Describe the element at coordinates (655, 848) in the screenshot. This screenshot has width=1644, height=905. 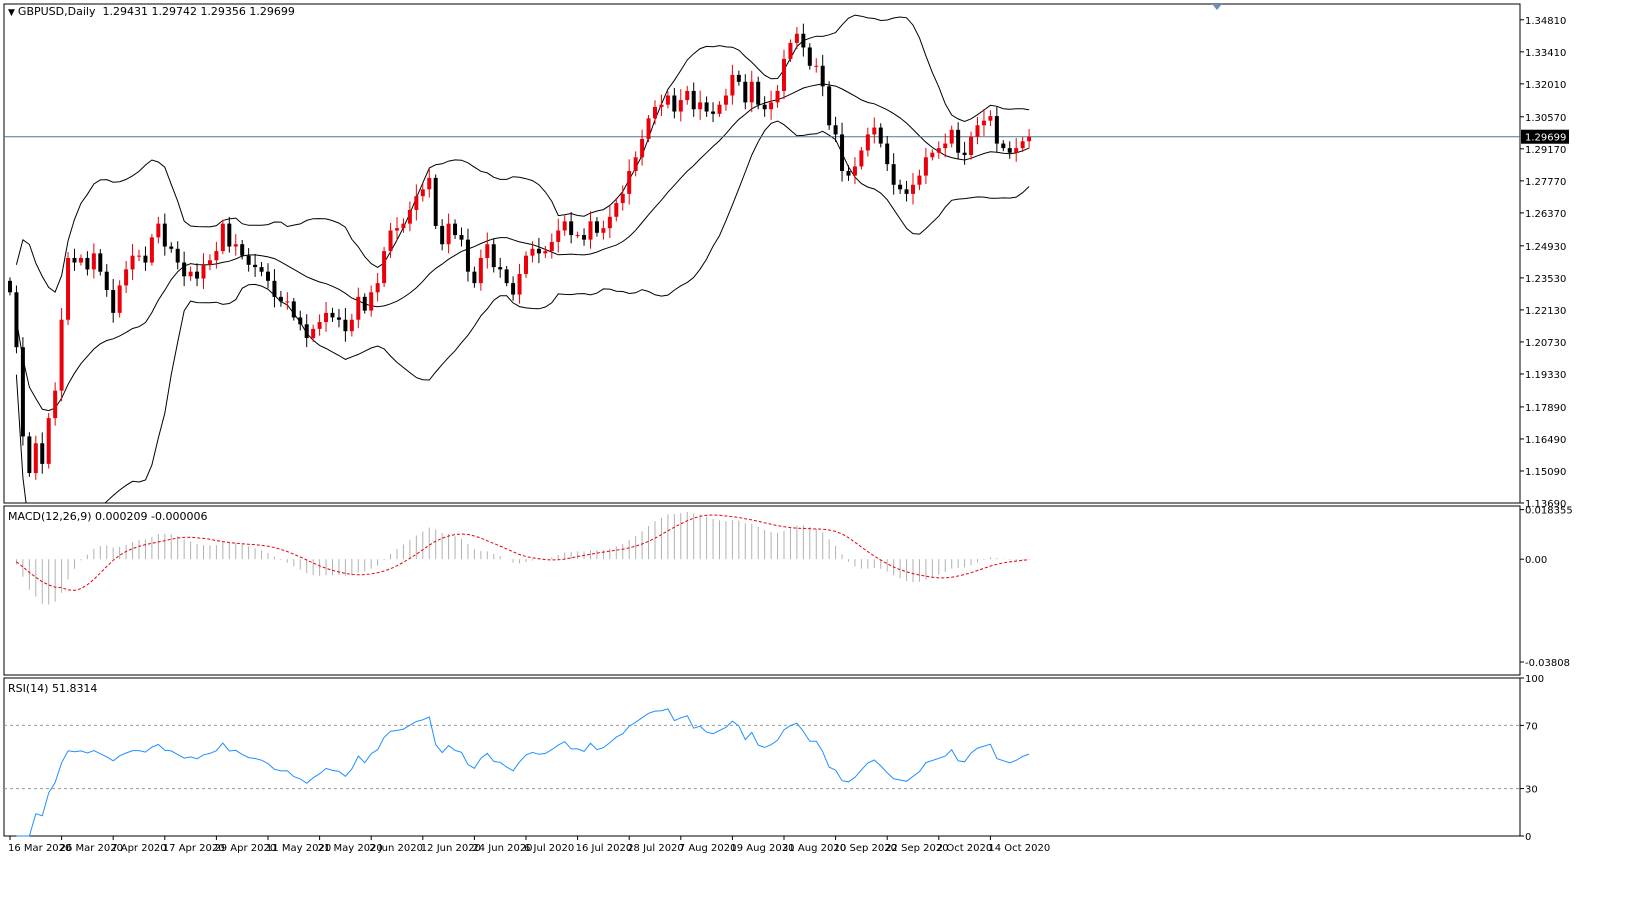
I see `date-tick-label: 28 Jul 2020` at that location.